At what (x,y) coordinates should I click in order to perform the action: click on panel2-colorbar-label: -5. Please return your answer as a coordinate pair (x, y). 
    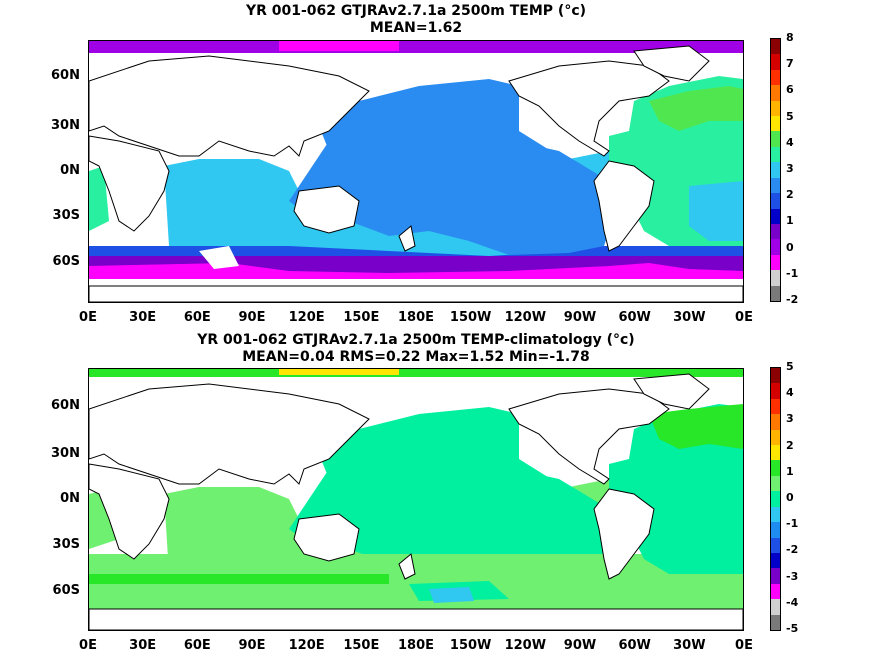
    Looking at the image, I should click on (792, 628).